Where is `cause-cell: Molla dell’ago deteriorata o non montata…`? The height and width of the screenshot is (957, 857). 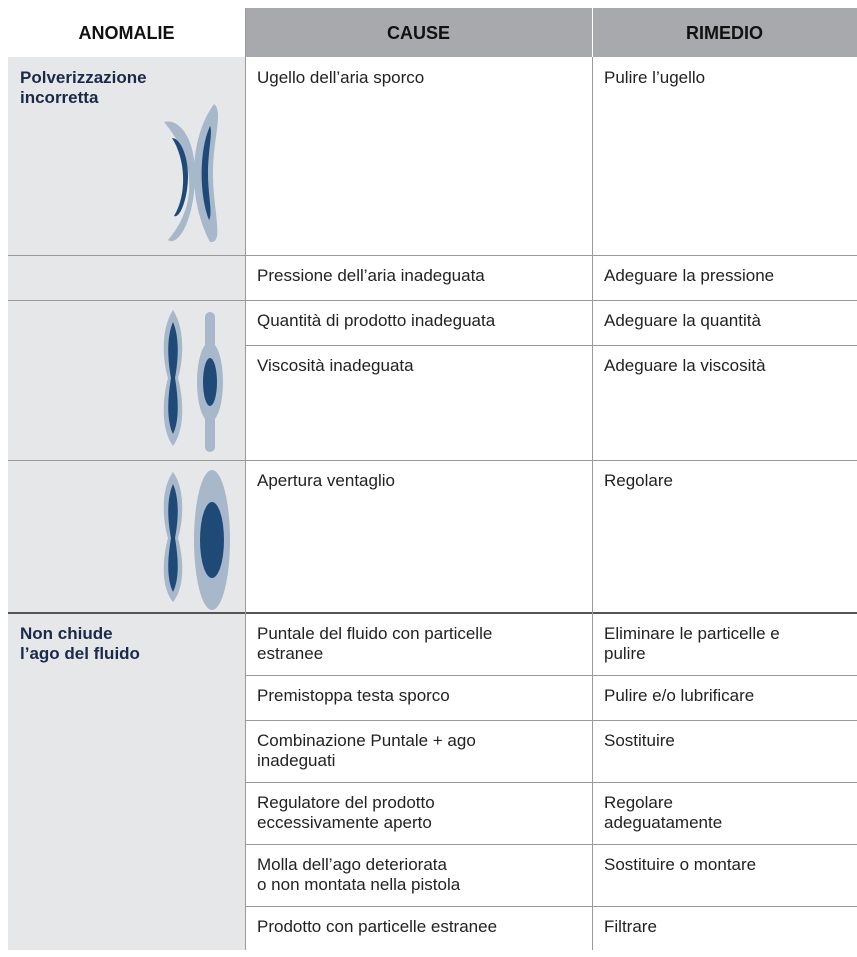 cause-cell: Molla dell’ago deteriorata o non montata… is located at coordinates (359, 874).